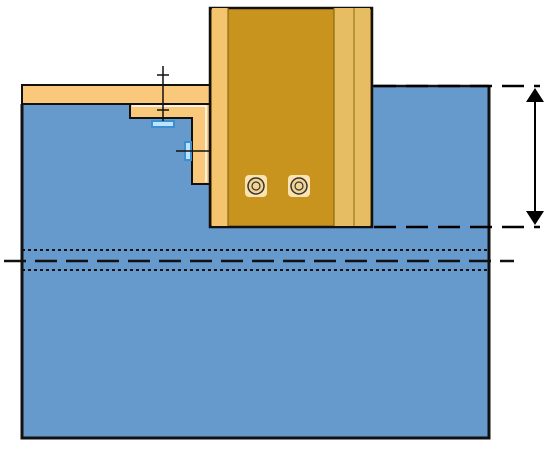  What do you see at coordinates (169, 143) in the screenshot?
I see `angle-bracket-inner-line` at bounding box center [169, 143].